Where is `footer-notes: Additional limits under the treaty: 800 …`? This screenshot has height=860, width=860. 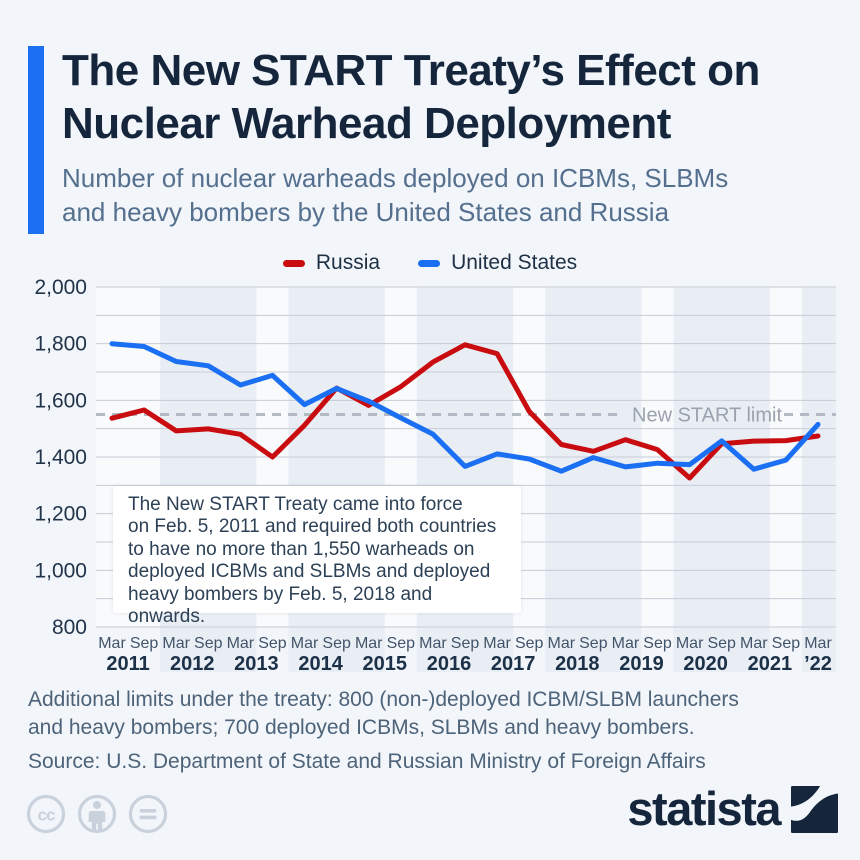
footer-notes: Additional limits under the treaty: 800 … is located at coordinates (438, 731).